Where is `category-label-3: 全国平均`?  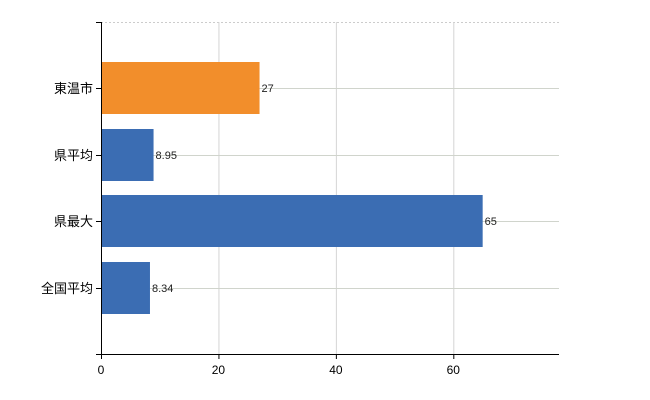
category-label-3: 全国平均 is located at coordinates (67, 288).